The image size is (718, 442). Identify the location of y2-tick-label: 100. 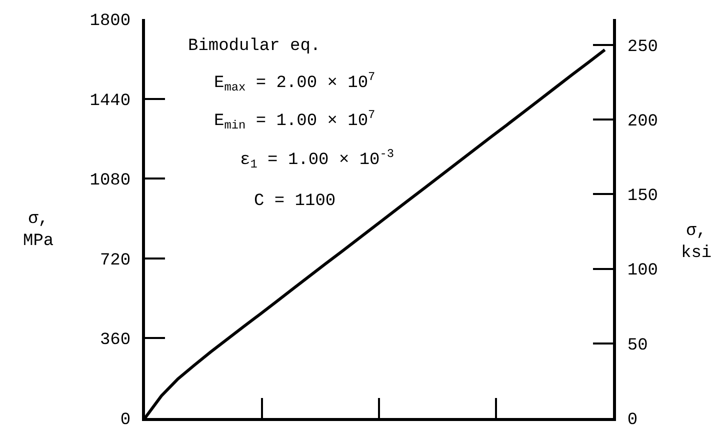
(642, 271).